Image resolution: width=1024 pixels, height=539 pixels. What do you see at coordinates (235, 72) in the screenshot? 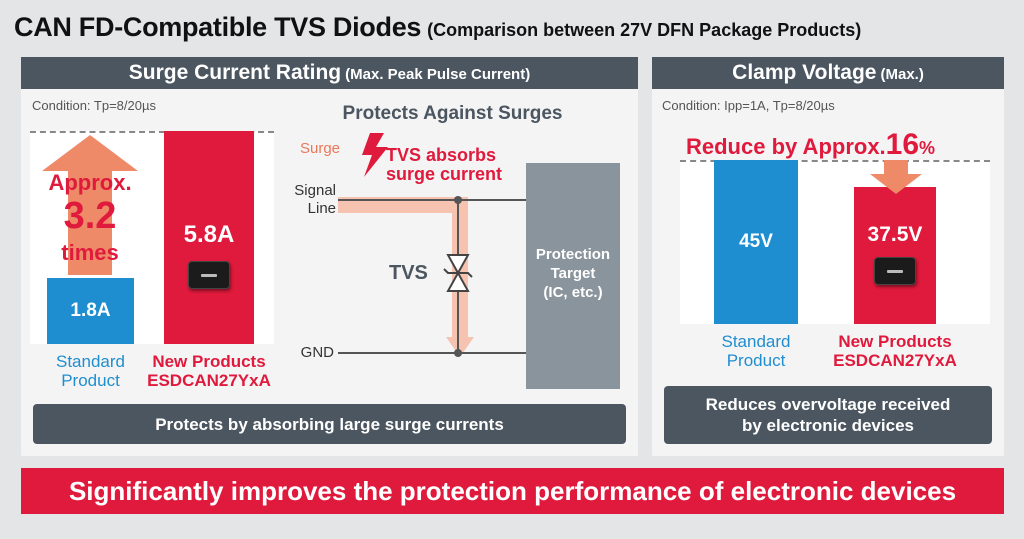
I see `left-header-main: Surge Current Rating` at bounding box center [235, 72].